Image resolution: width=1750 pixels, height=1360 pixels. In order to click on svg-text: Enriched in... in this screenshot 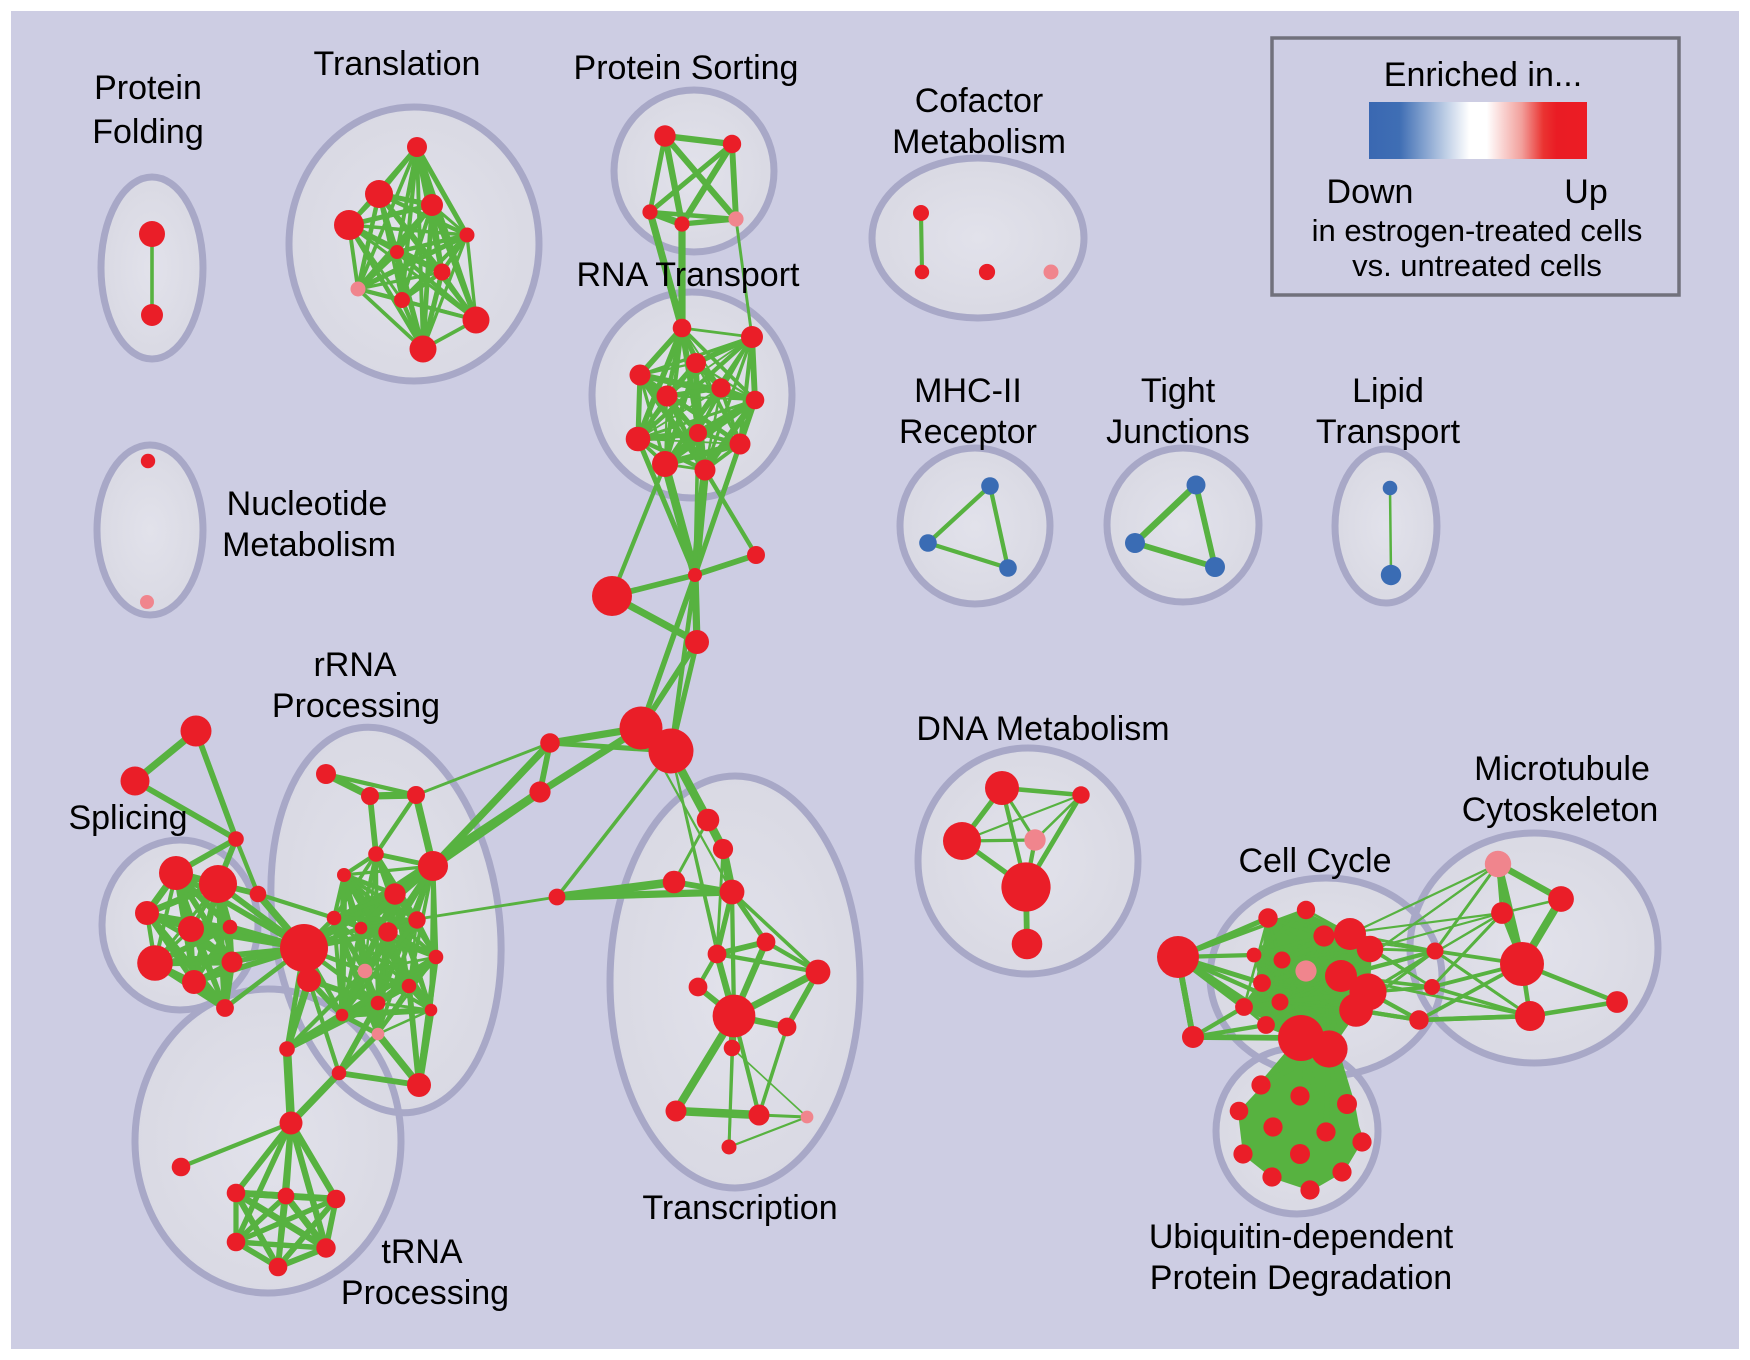, I will do `click(1483, 75)`.